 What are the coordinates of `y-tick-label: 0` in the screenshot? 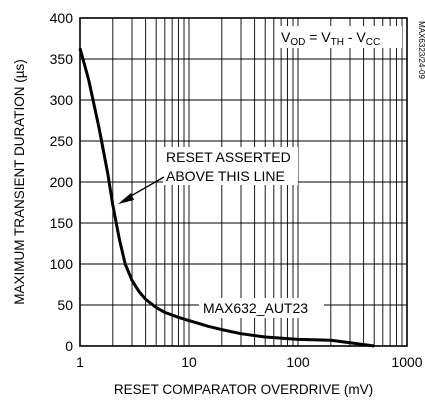 It's located at (69, 346).